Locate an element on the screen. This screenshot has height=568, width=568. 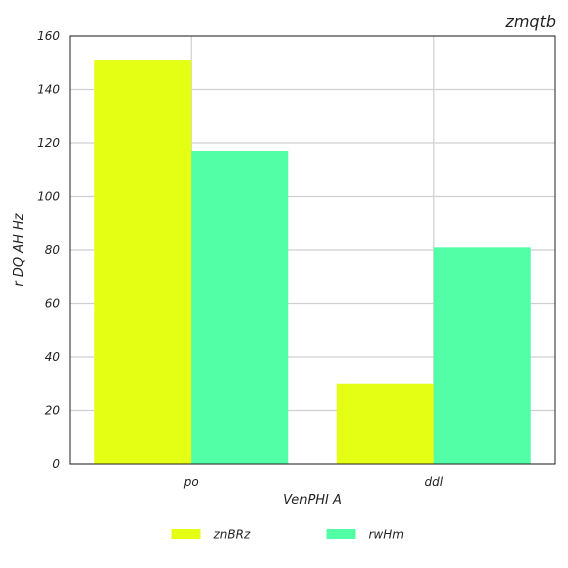
y-tick-label: 100 is located at coordinates (48, 197).